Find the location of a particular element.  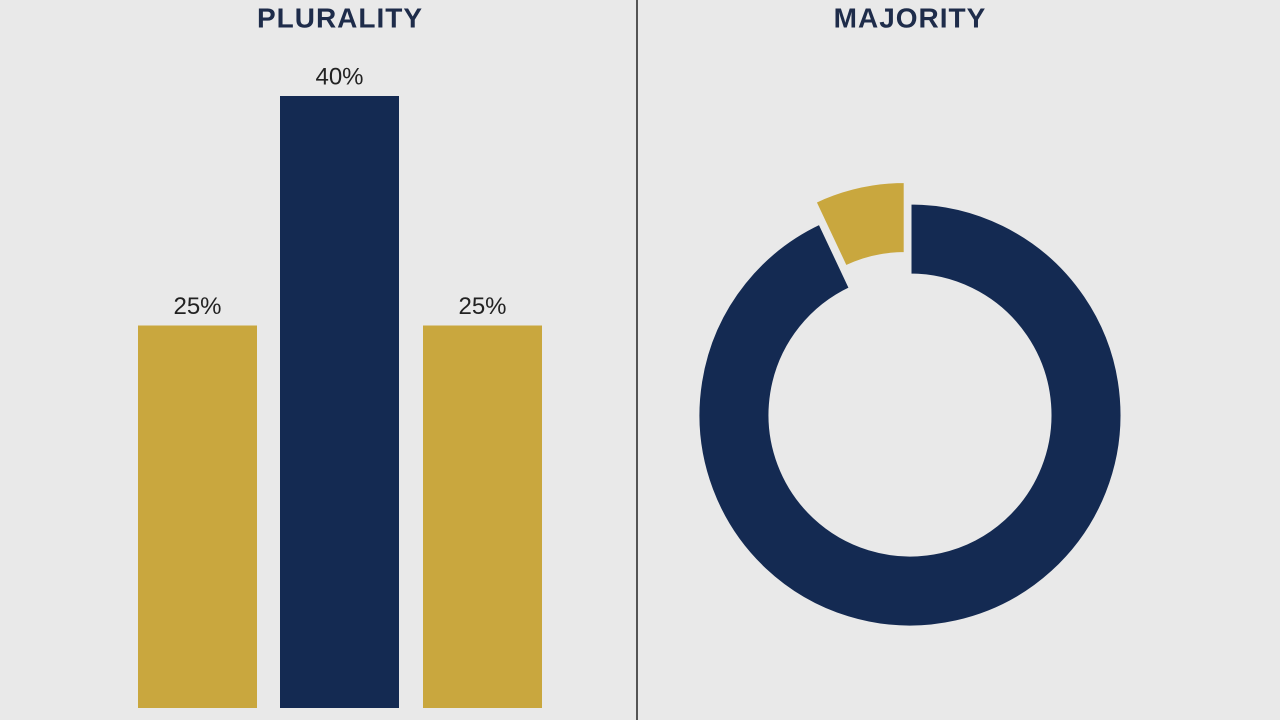

chart-title: PLURALITY is located at coordinates (340, 17).